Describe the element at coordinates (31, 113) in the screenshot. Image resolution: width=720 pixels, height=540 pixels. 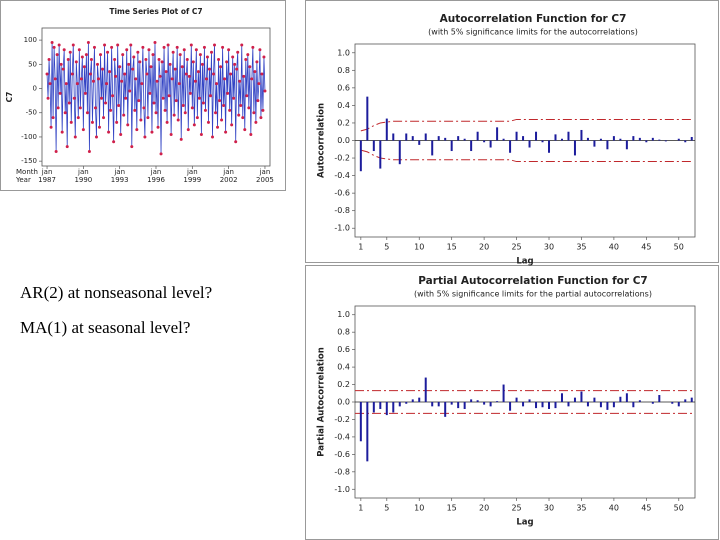
I see `y-tick-label: -50` at that location.